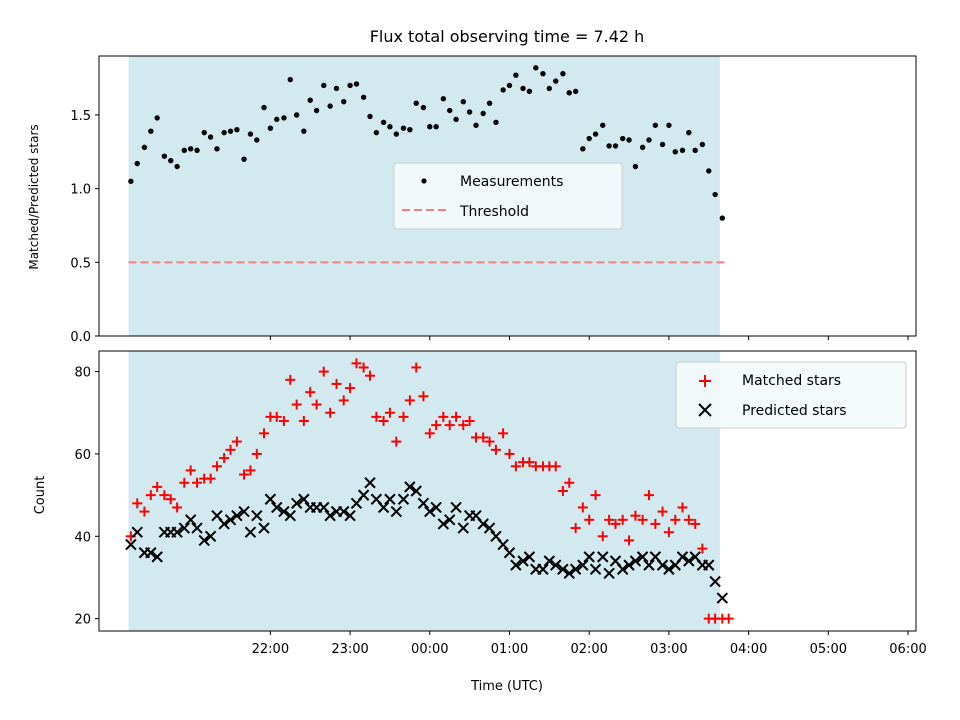  Describe the element at coordinates (270, 649) in the screenshot. I see `time-x-tick-label: 22:00` at that location.